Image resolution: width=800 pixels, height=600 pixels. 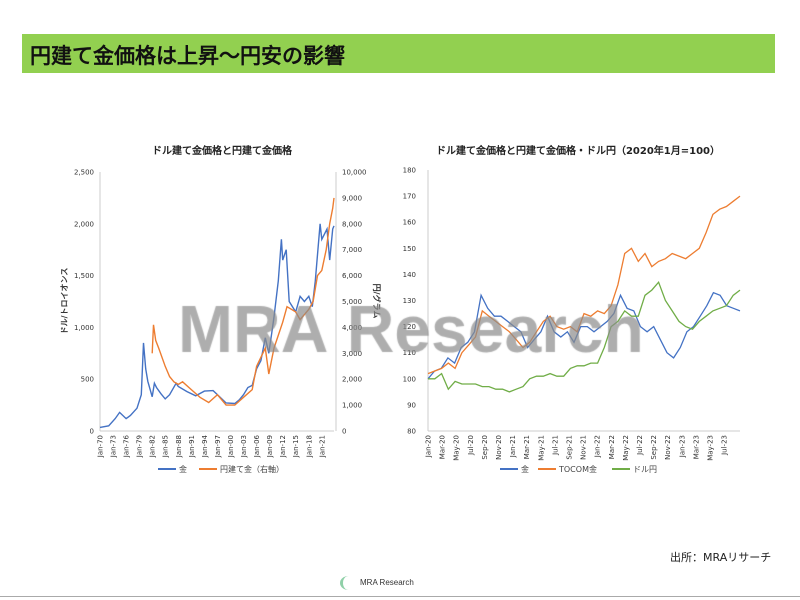 What do you see at coordinates (443, 447) in the screenshot?
I see `x-tick-label: Mar-20` at bounding box center [443, 447].